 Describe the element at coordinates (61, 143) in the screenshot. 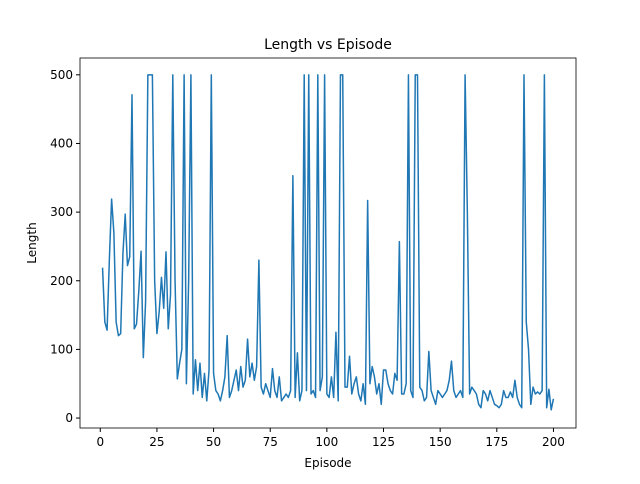

I see `y-tick-label: 400` at that location.